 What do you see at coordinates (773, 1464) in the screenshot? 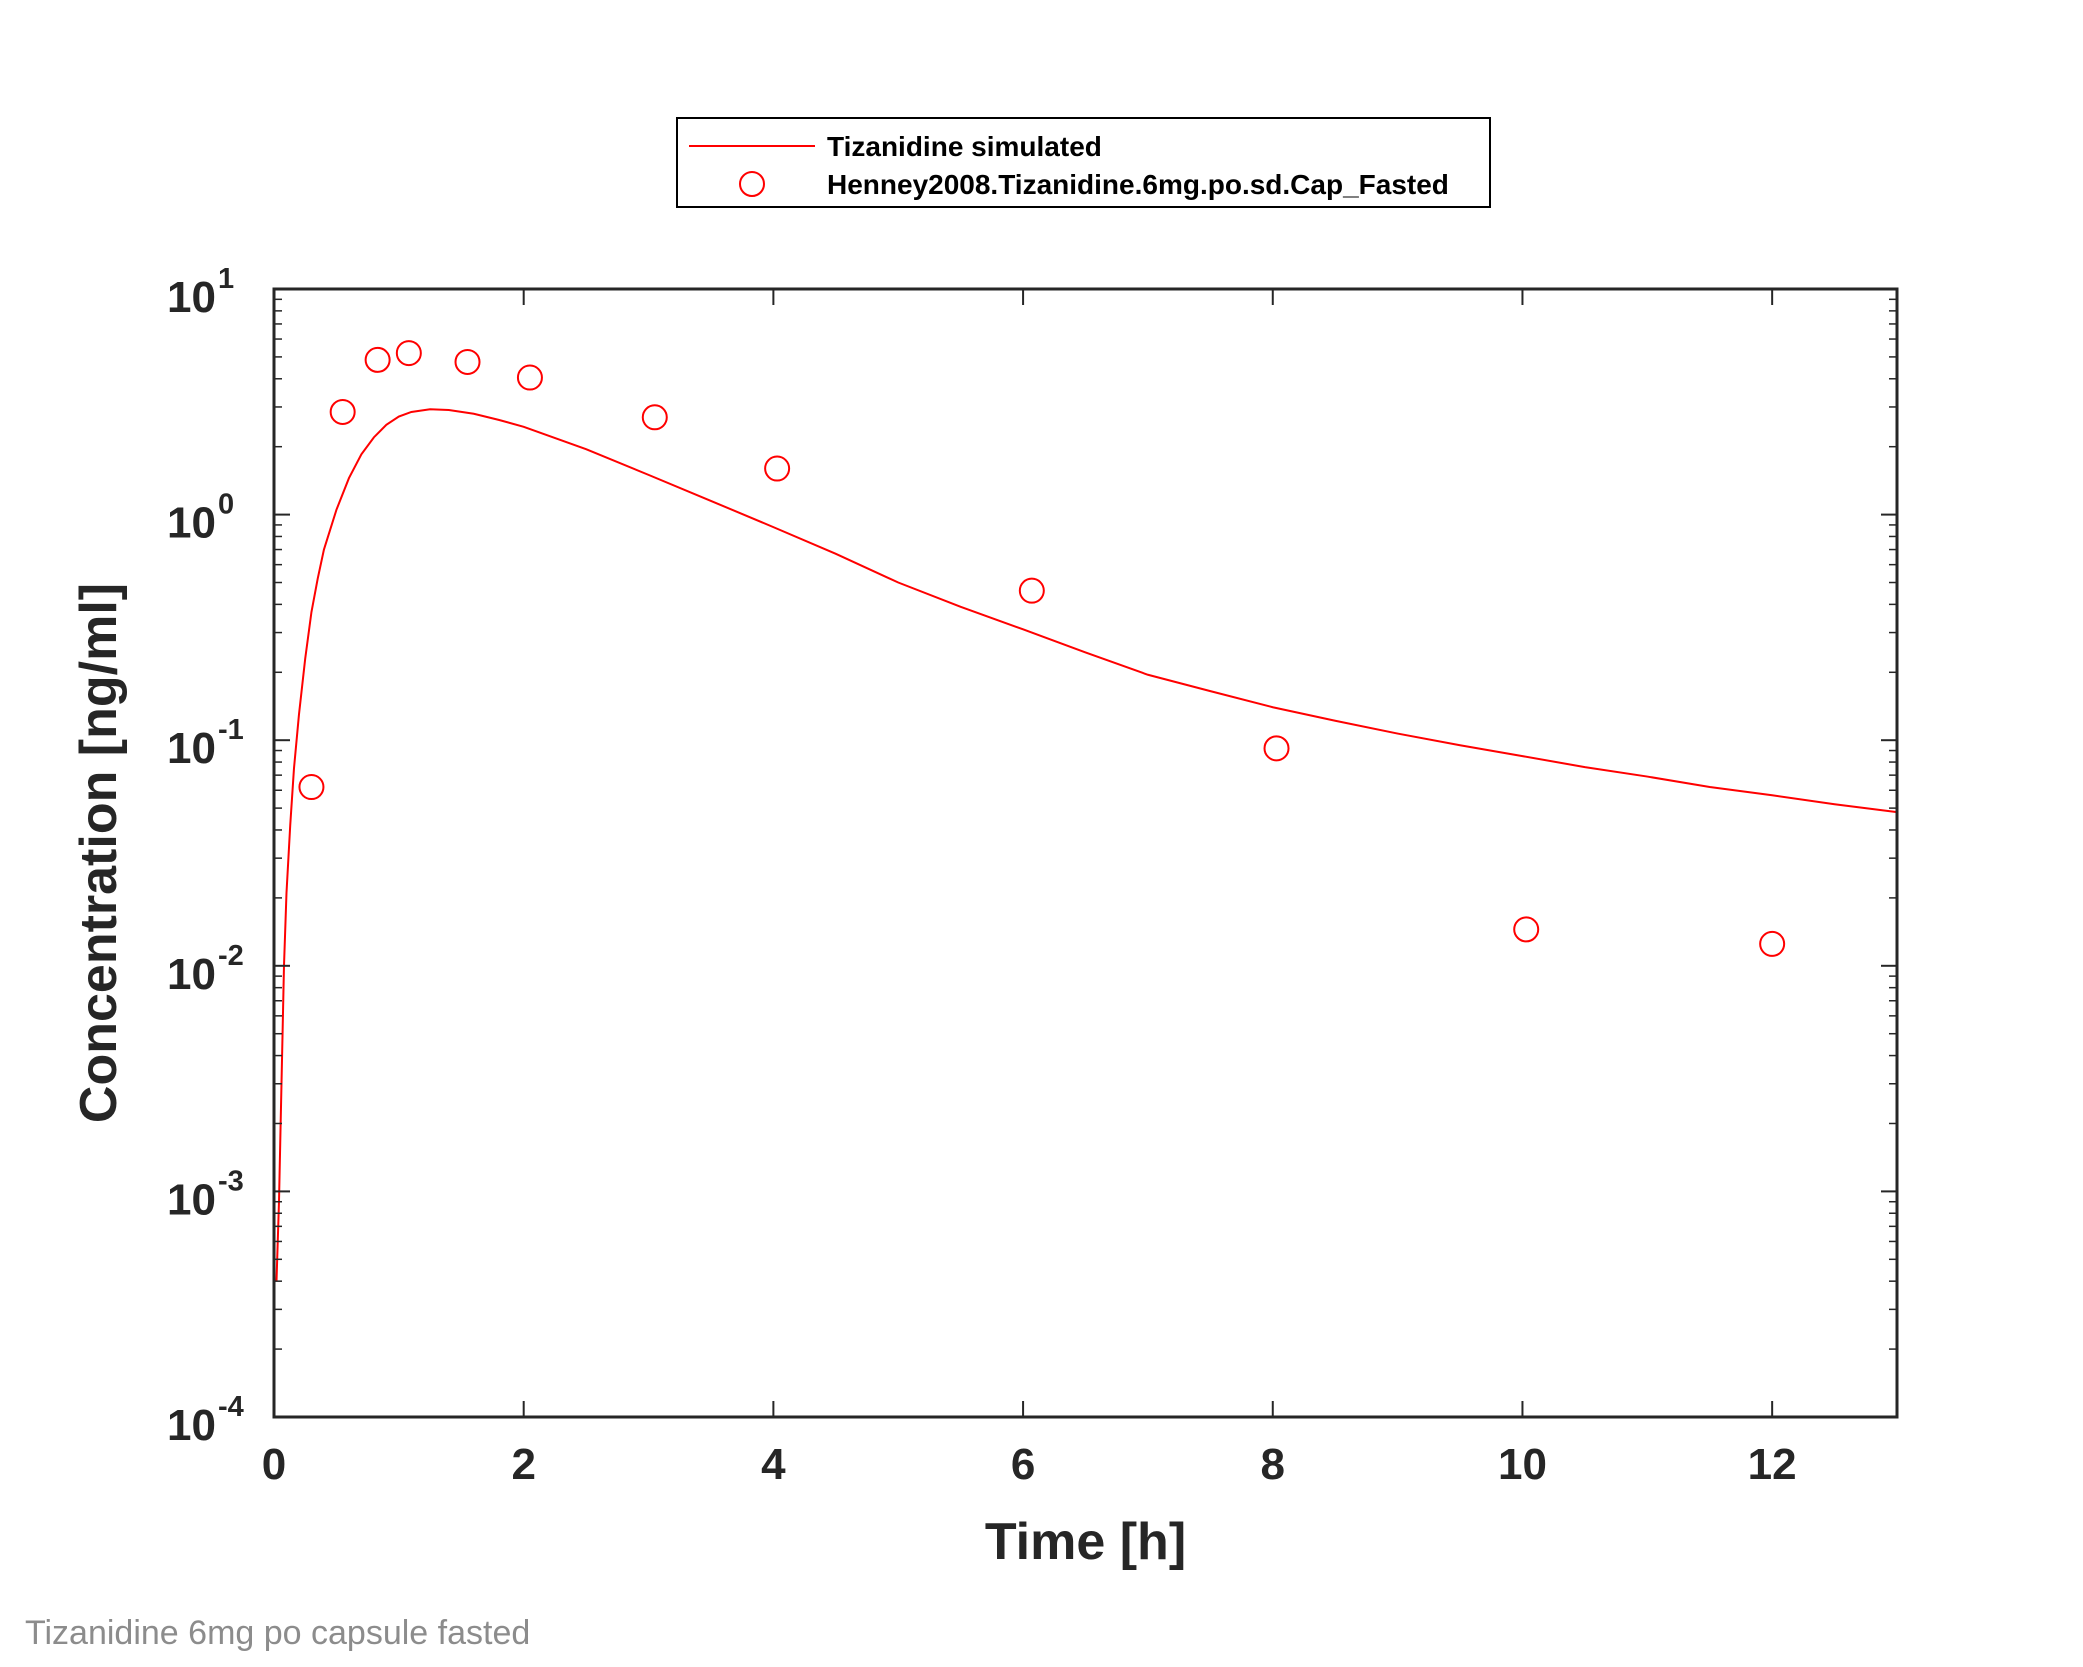
I see `x-tick-label: 4` at bounding box center [773, 1464].